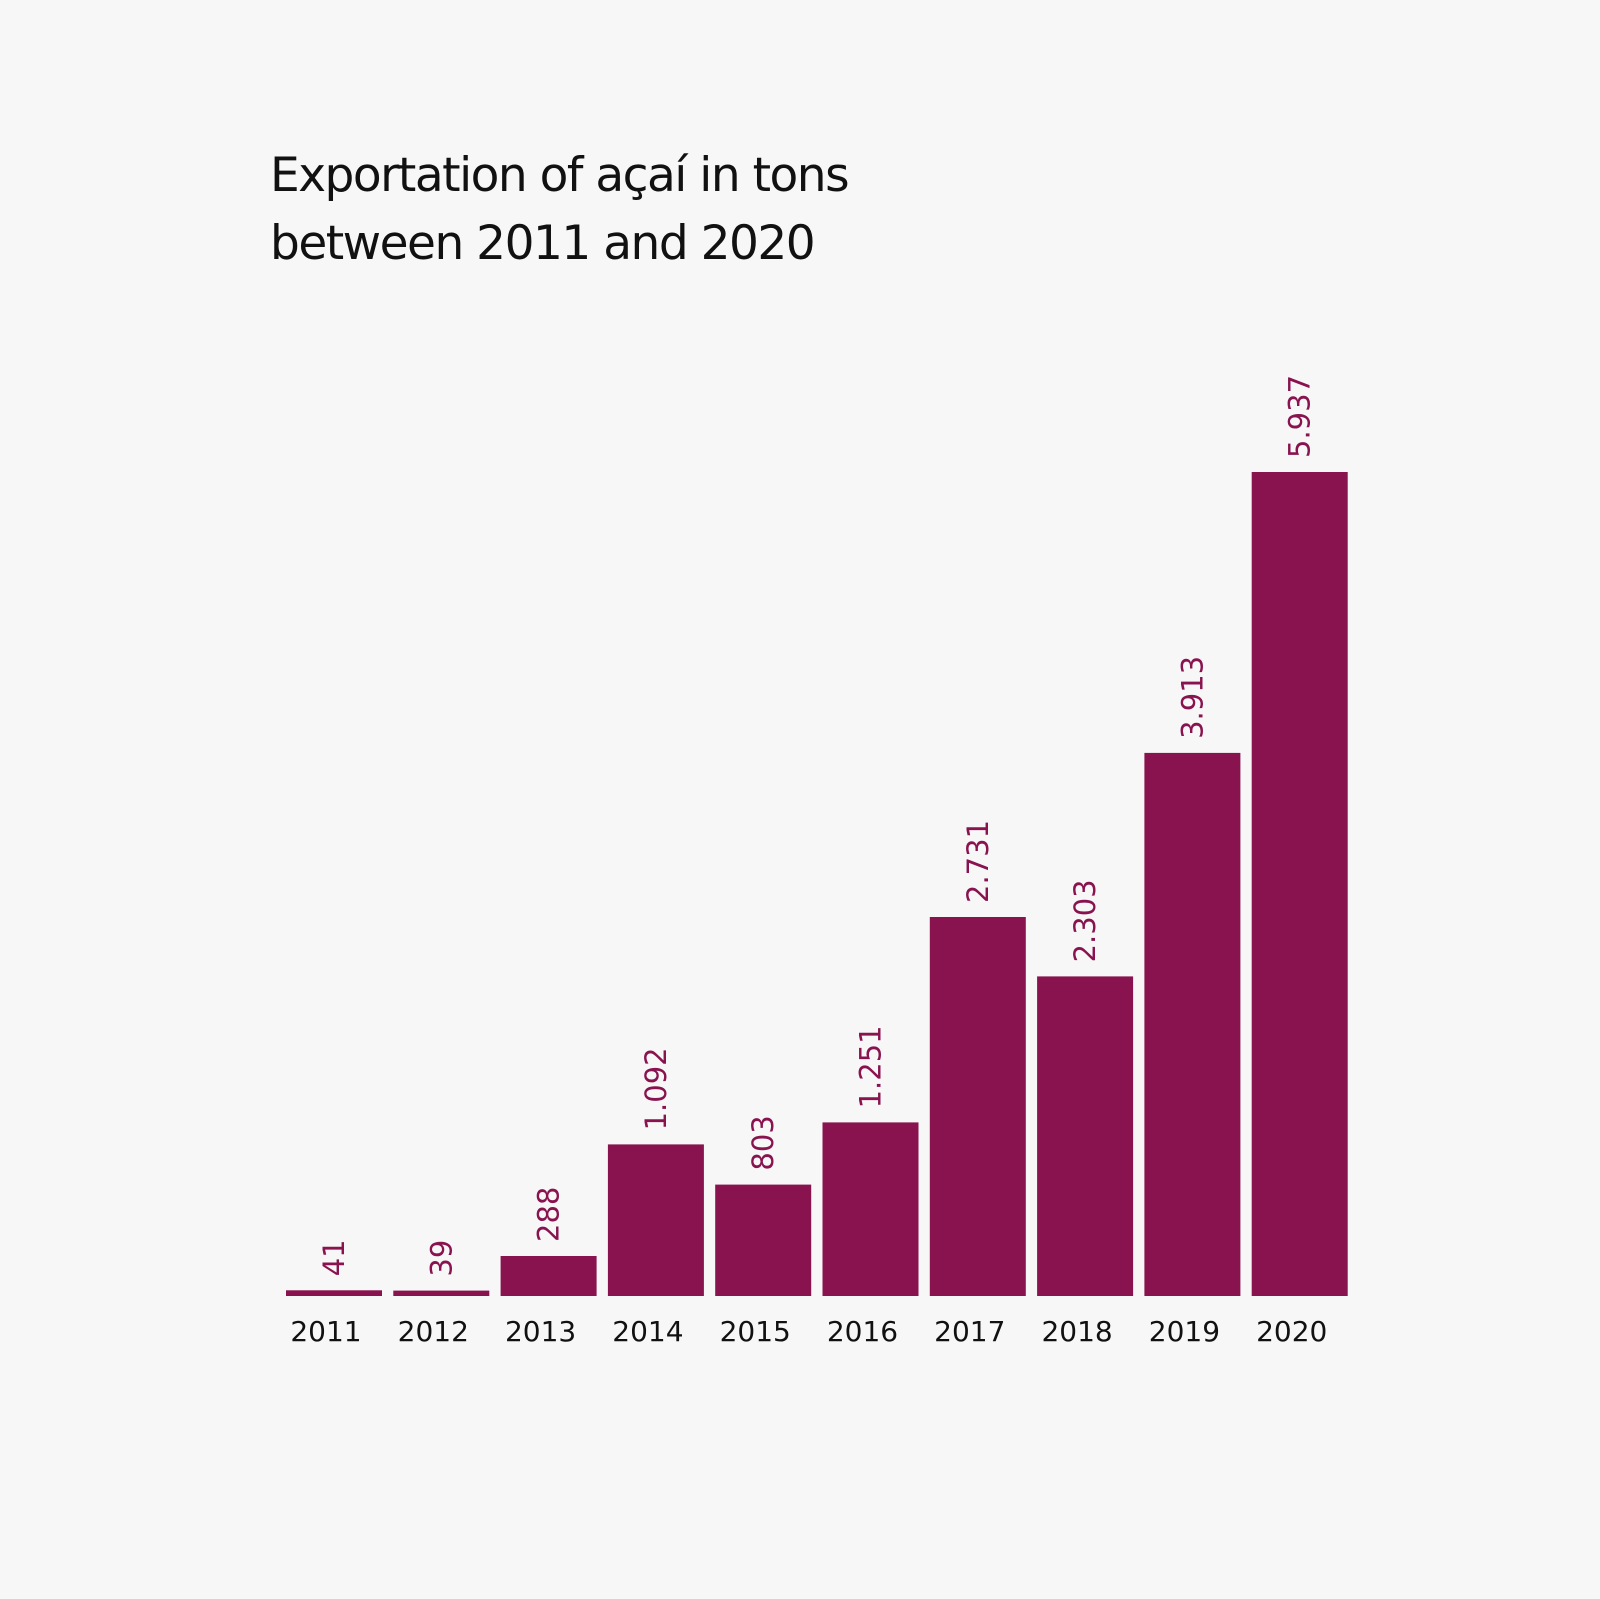  What do you see at coordinates (763, 1240) in the screenshot?
I see `bar-2015` at bounding box center [763, 1240].